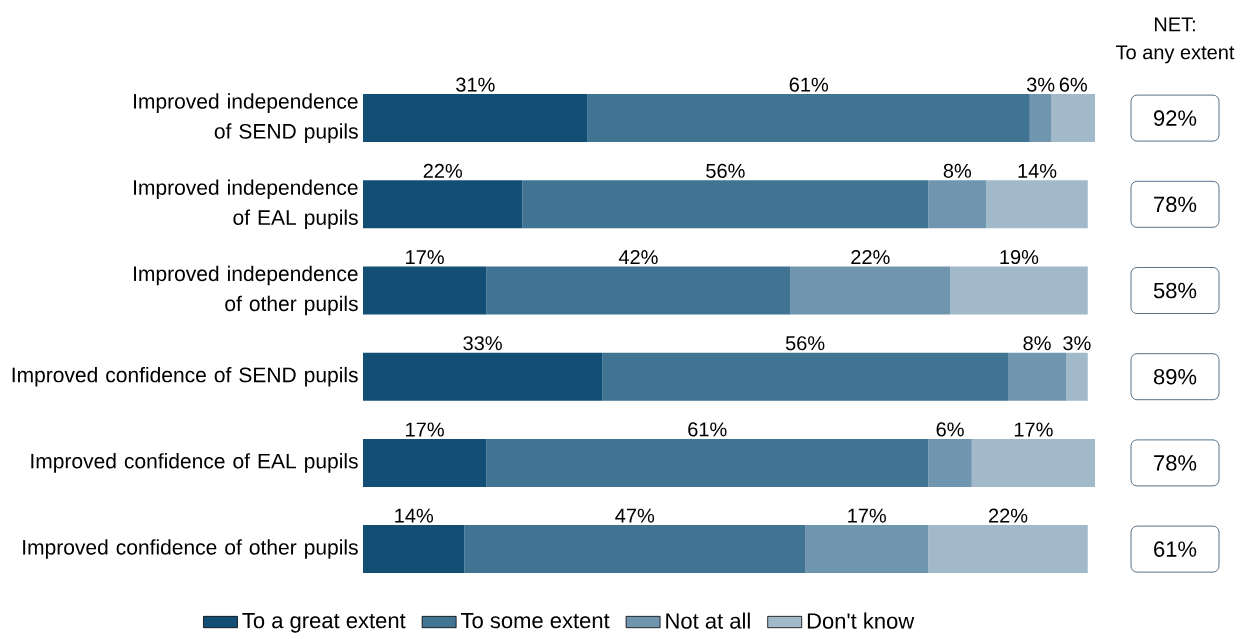  I want to click on data-label: 33%, so click(482, 343).